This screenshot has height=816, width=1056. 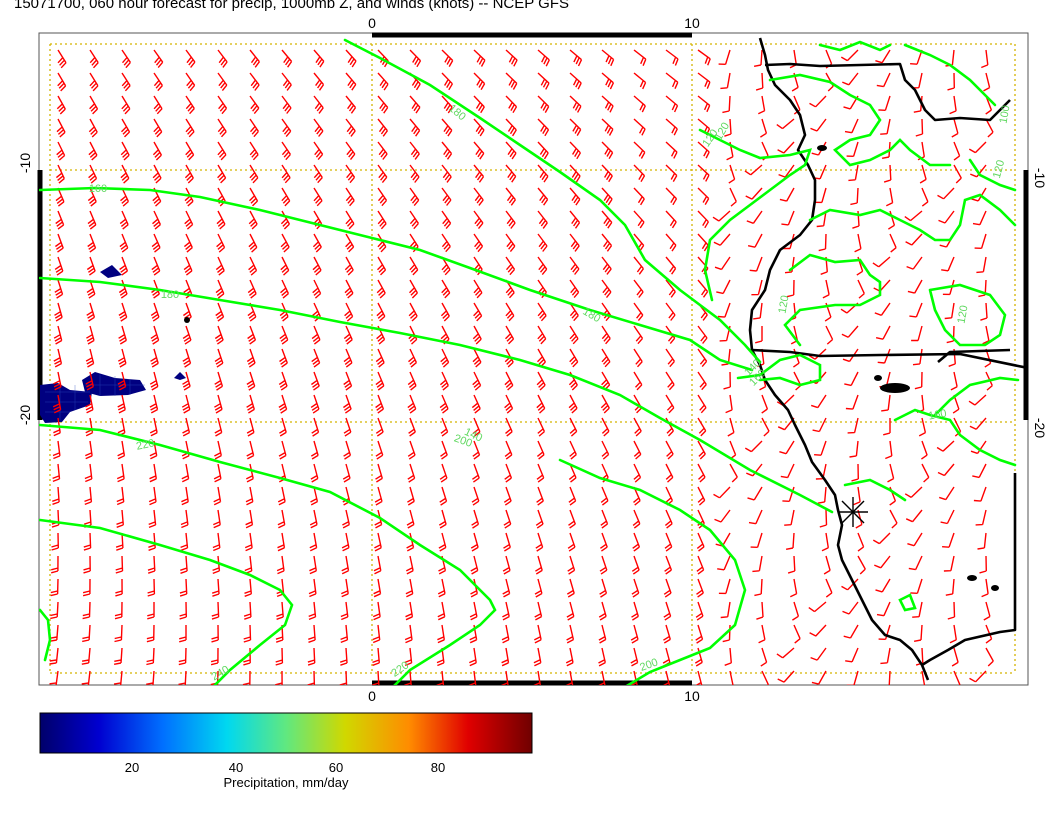 What do you see at coordinates (170, 295) in the screenshot?
I see `contour-label: 180` at bounding box center [170, 295].